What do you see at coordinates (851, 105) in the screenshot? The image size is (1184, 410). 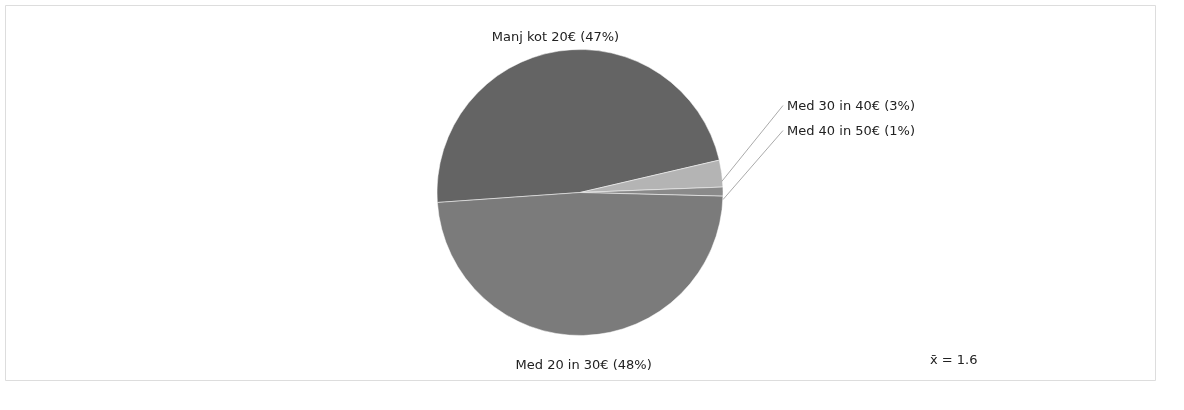 I see `slice-label: Med 30 in 40€ (3%)` at bounding box center [851, 105].